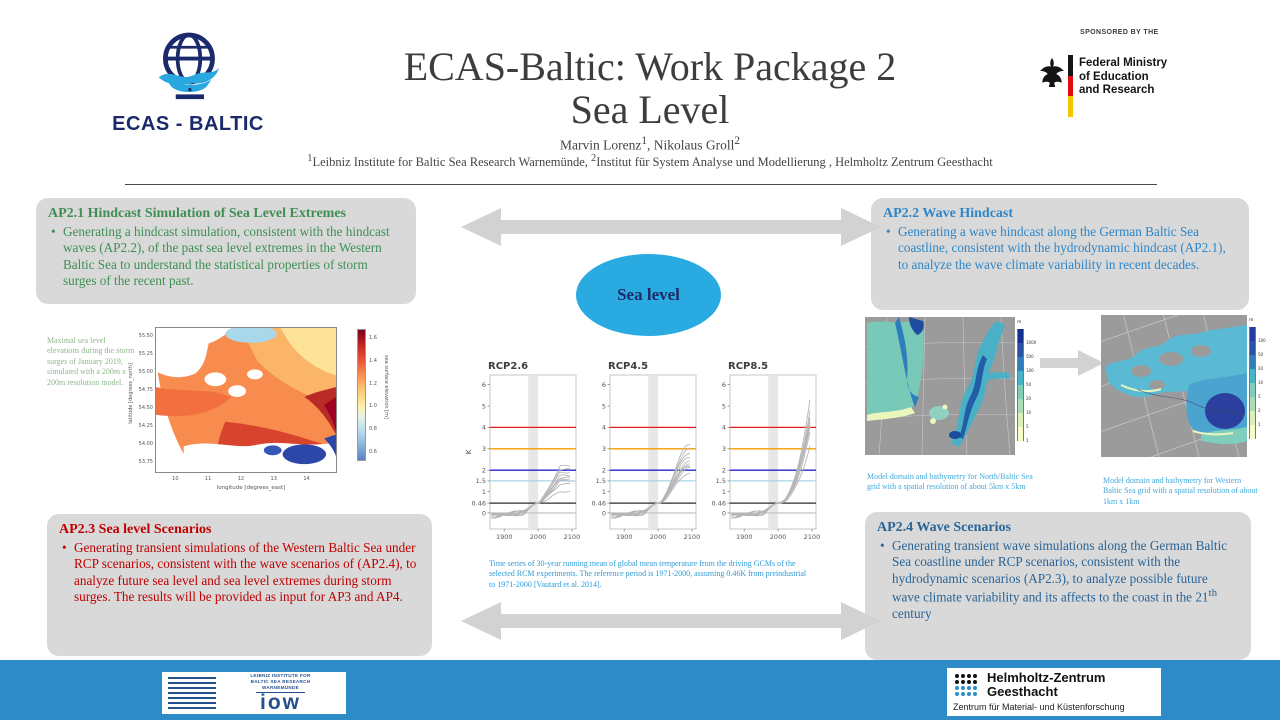  I want to click on x-tick-label: 2100, so click(572, 537).